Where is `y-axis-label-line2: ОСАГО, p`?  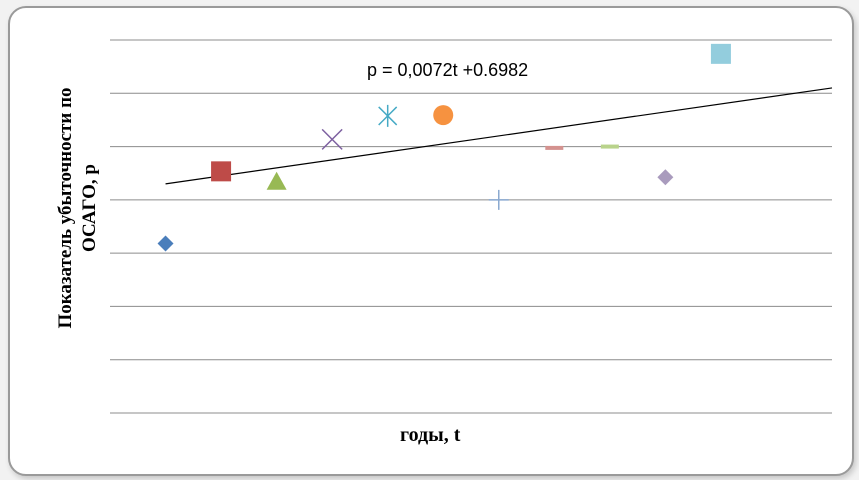
y-axis-label-line2: ОСАГО, p is located at coordinates (89, 208).